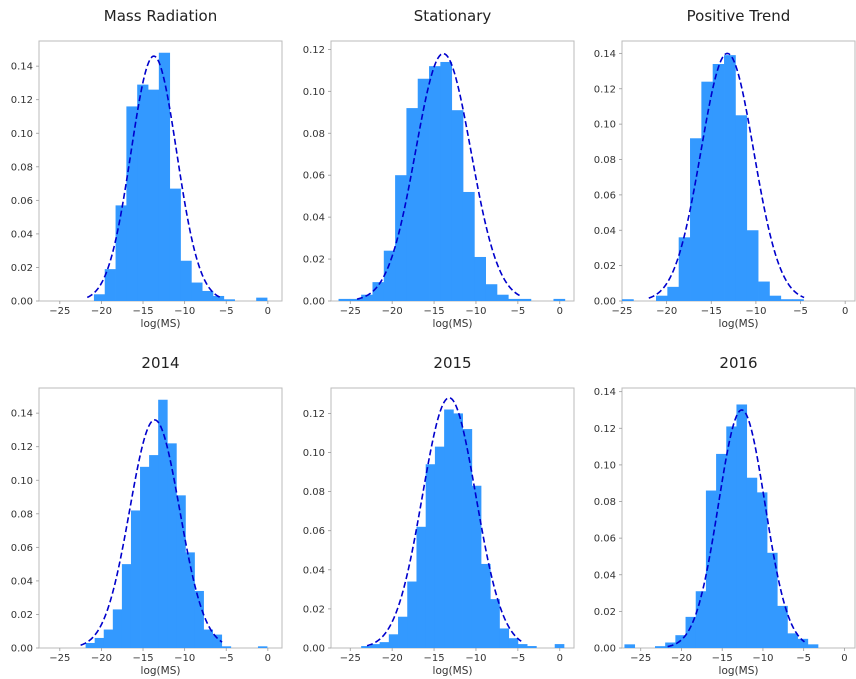 This screenshot has width=856, height=679. Describe the element at coordinates (22, 414) in the screenshot. I see `y-tick-label: 0.14` at that location.